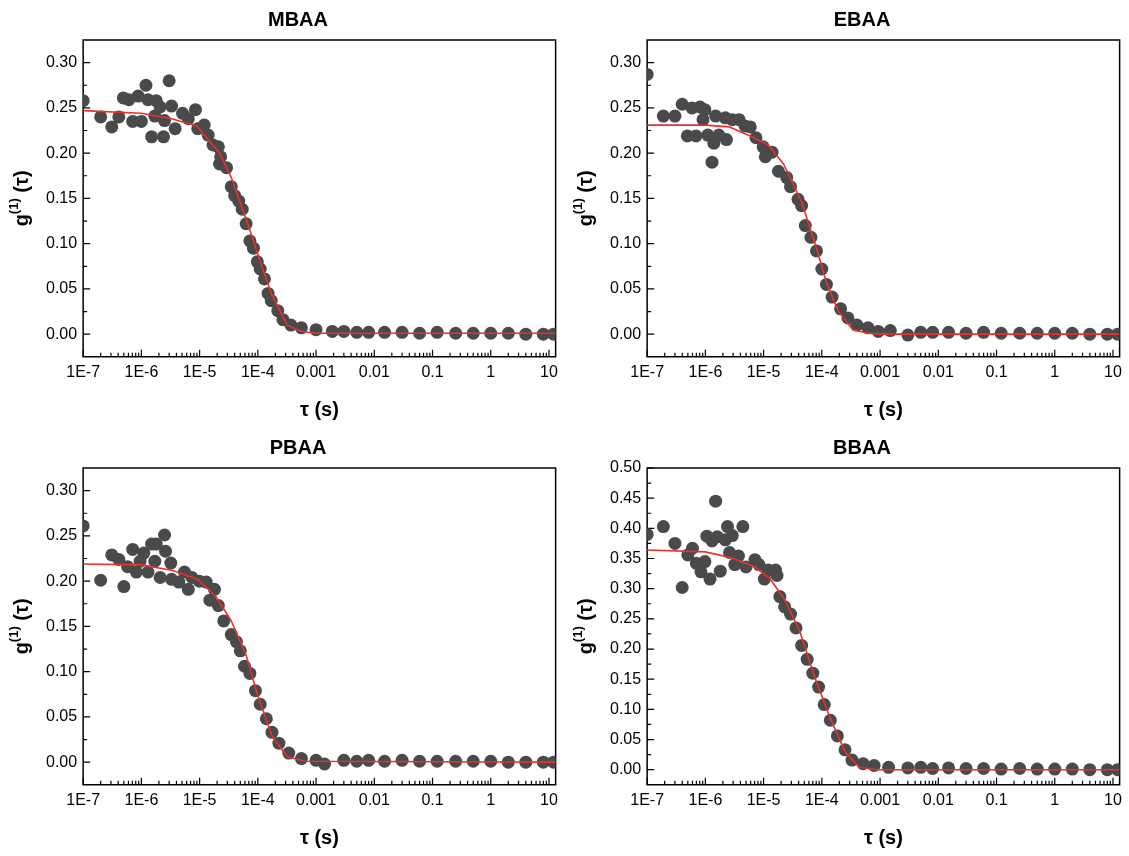  Describe the element at coordinates (298, 446) in the screenshot. I see `chart-title: PBAA` at that location.